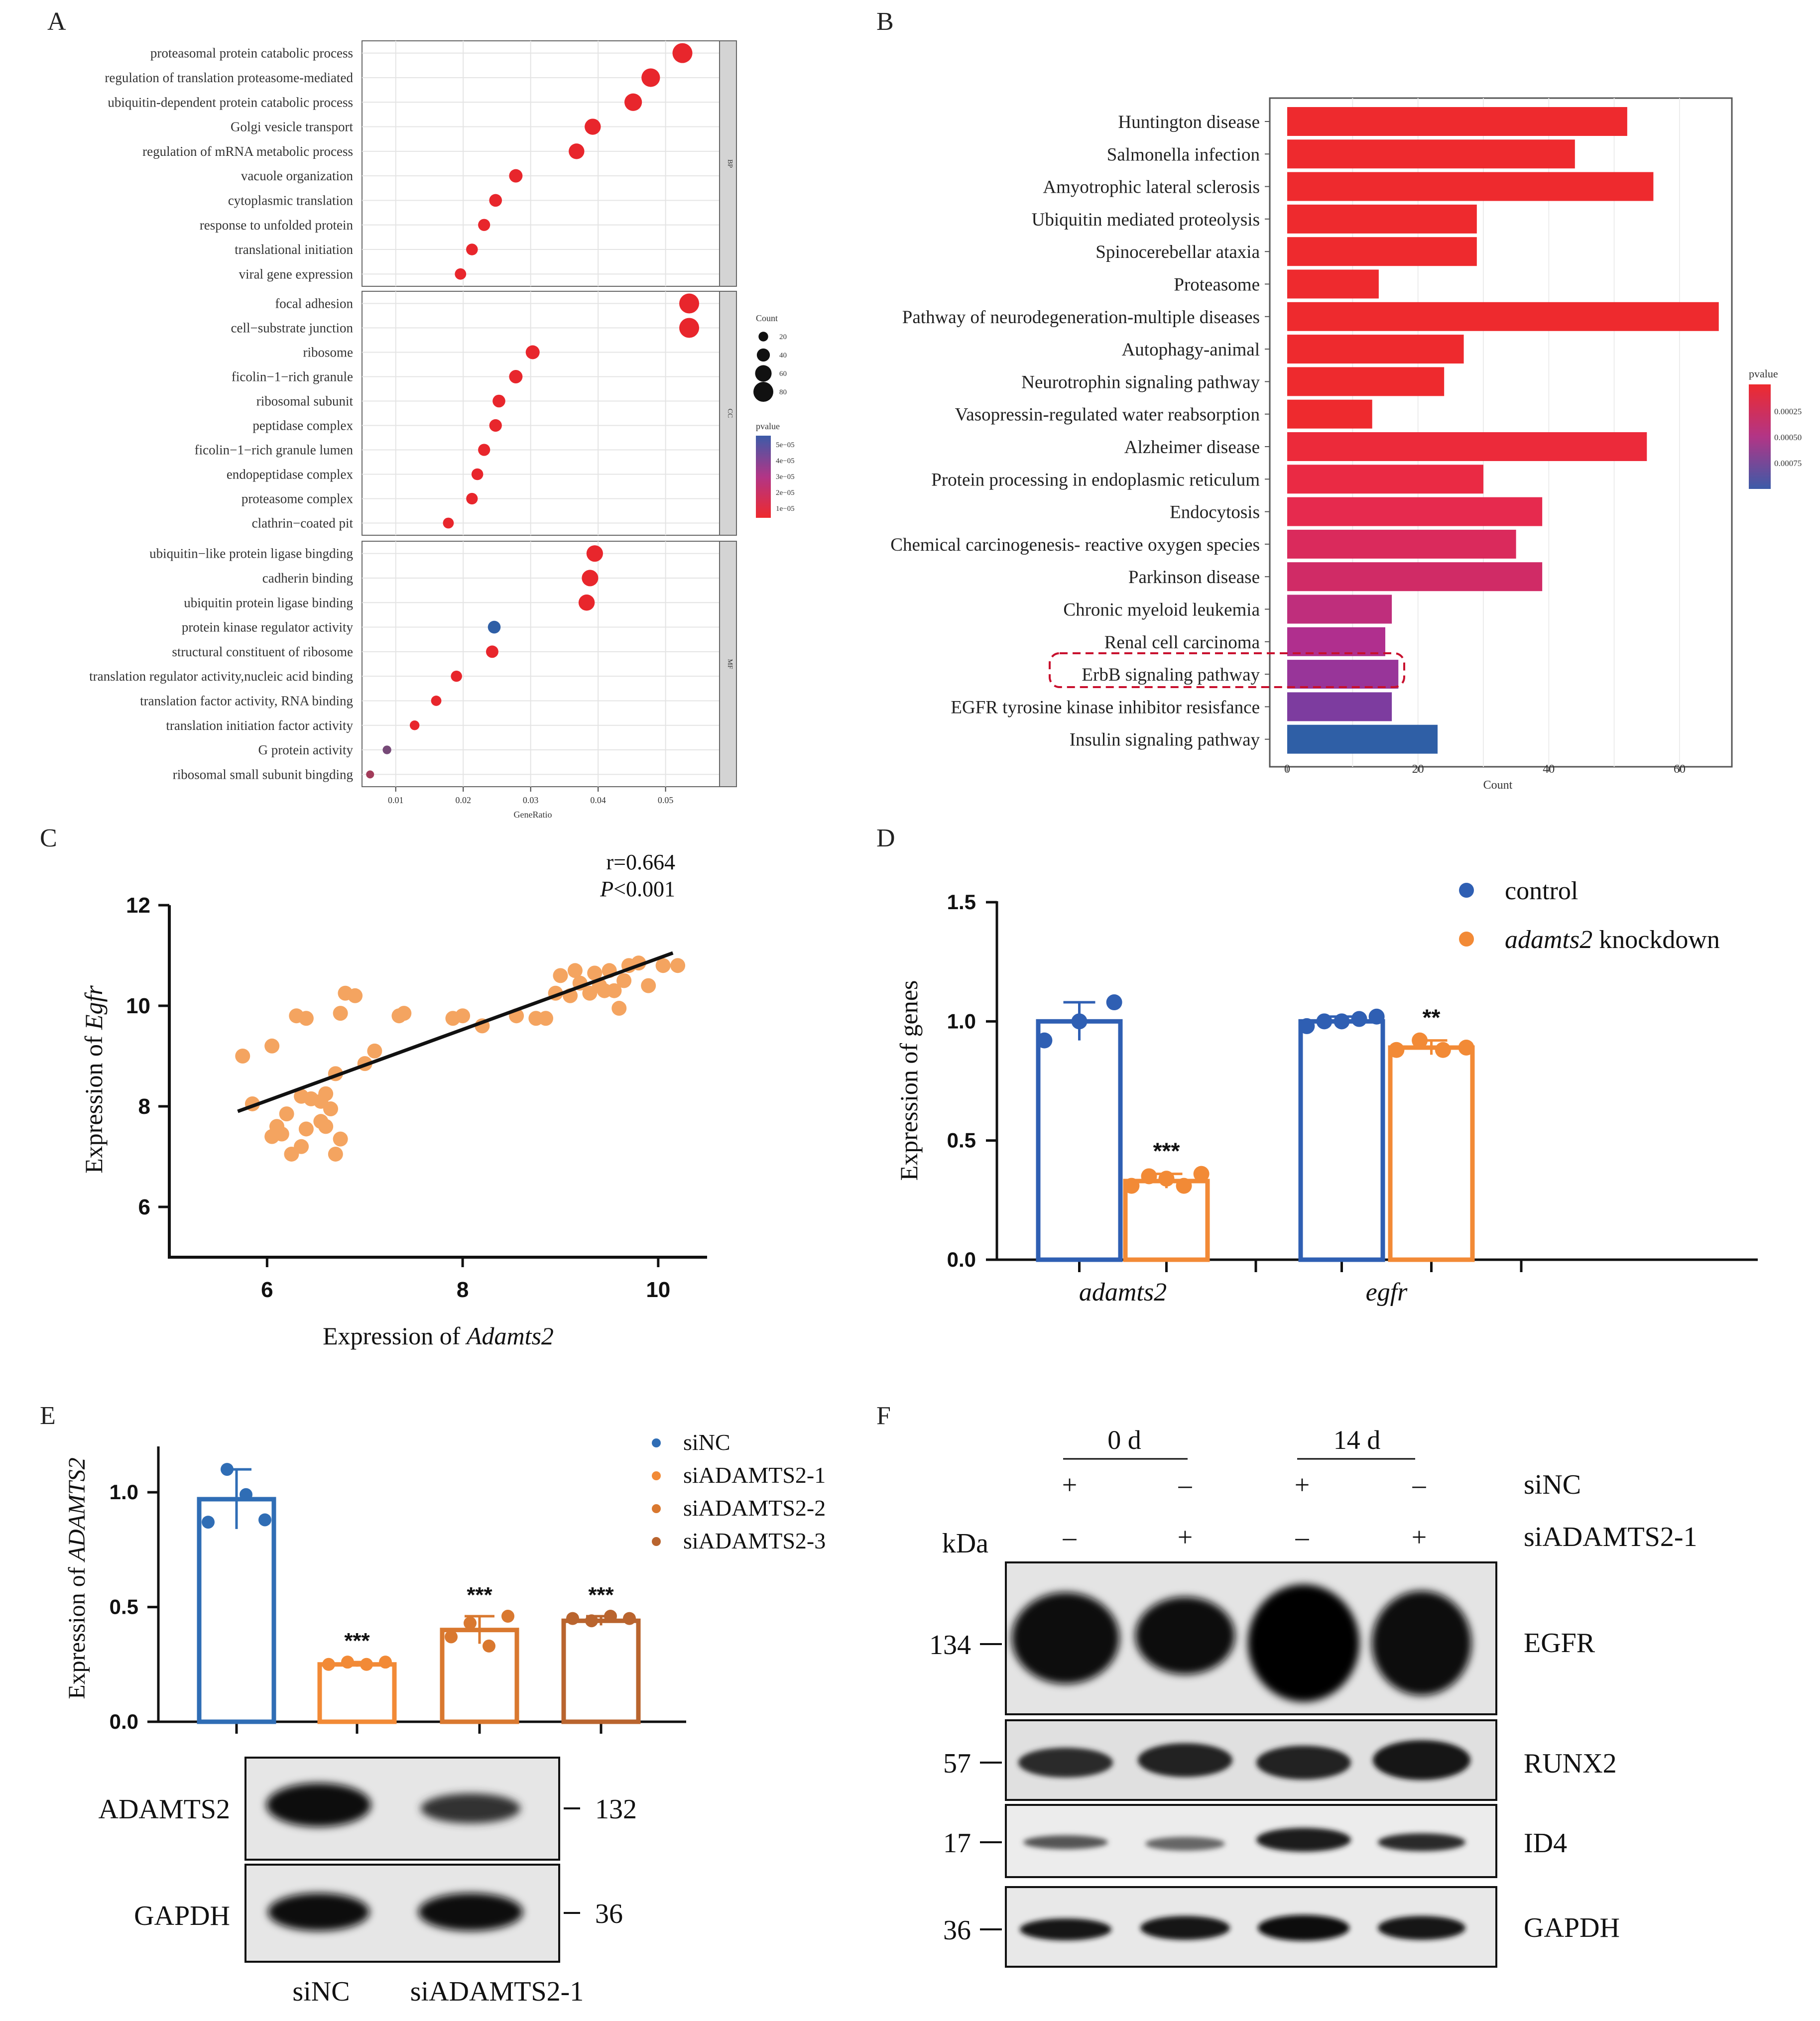  I want to click on panel-b-legend-title: pvalue, so click(1763, 373).